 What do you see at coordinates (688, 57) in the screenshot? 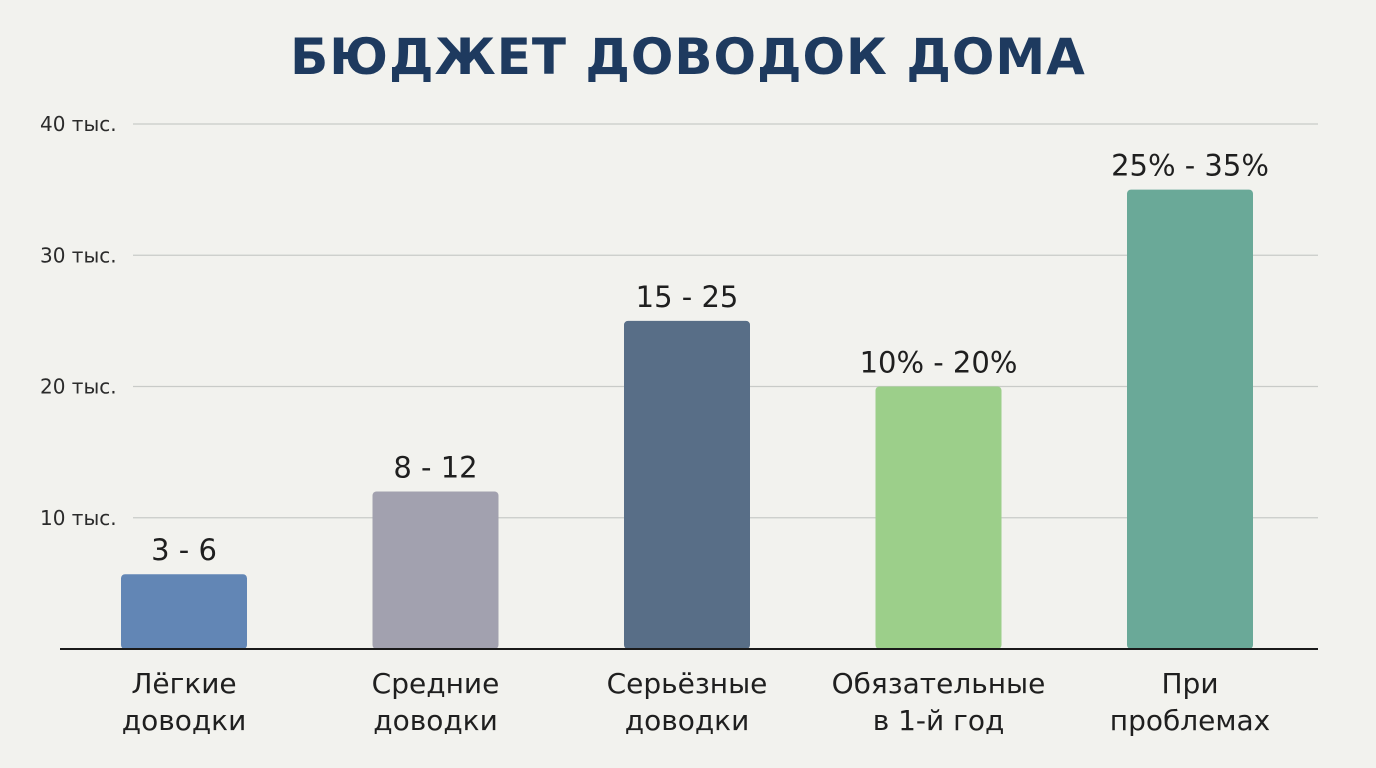
I see `chart-title: БЮДЖЕТ ДОВОДОК ДОМА` at bounding box center [688, 57].